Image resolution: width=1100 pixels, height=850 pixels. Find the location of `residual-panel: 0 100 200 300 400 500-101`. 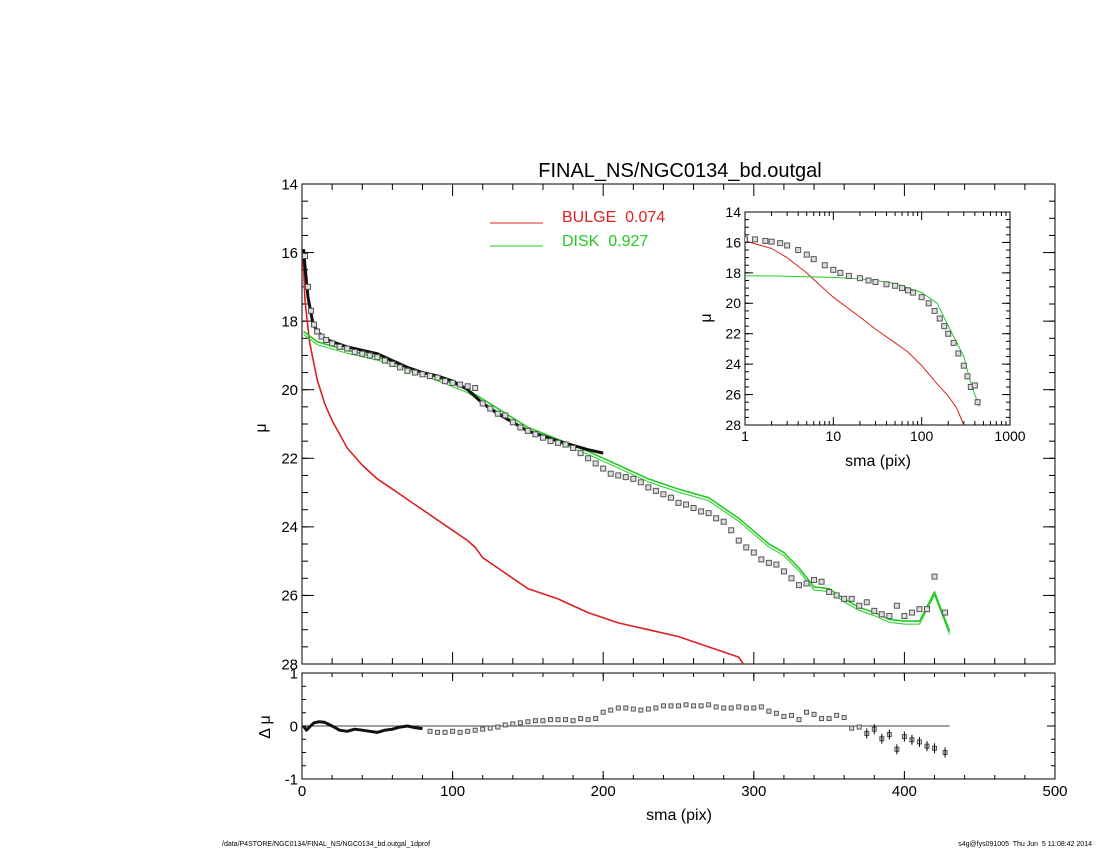

residual-panel: 0 100 200 300 400 500-101 is located at coordinates (676, 732).